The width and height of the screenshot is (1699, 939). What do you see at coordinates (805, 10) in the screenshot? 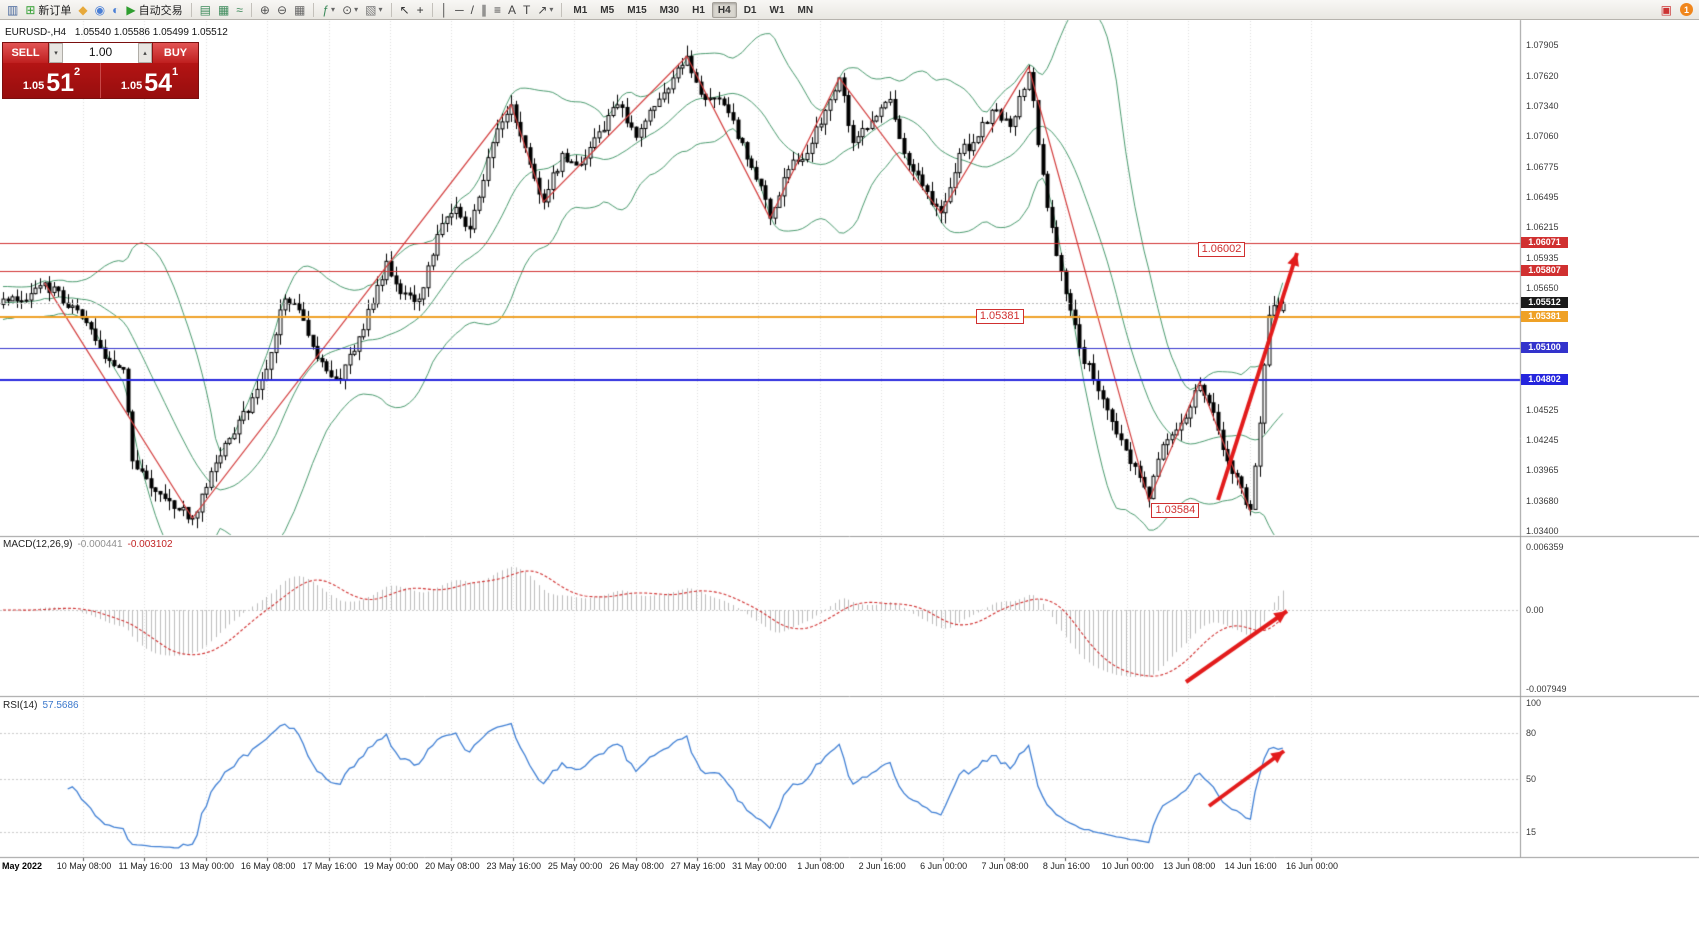
I see `timeframe-mn-button: MN` at bounding box center [805, 10].